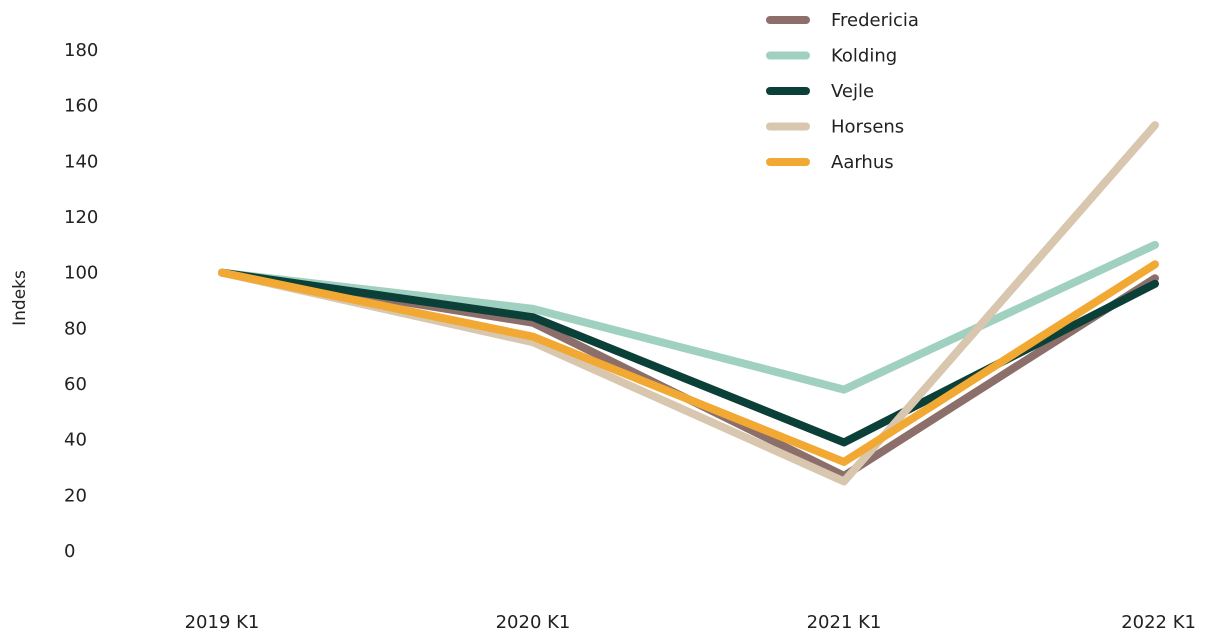 Image resolution: width=1205 pixels, height=636 pixels. Describe the element at coordinates (81, 161) in the screenshot. I see `y-tick-label: 140` at that location.